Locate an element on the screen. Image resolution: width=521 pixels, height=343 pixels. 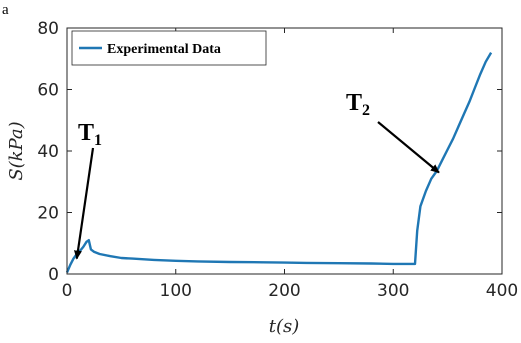
annotation-t1: T1 is located at coordinates (90, 134).